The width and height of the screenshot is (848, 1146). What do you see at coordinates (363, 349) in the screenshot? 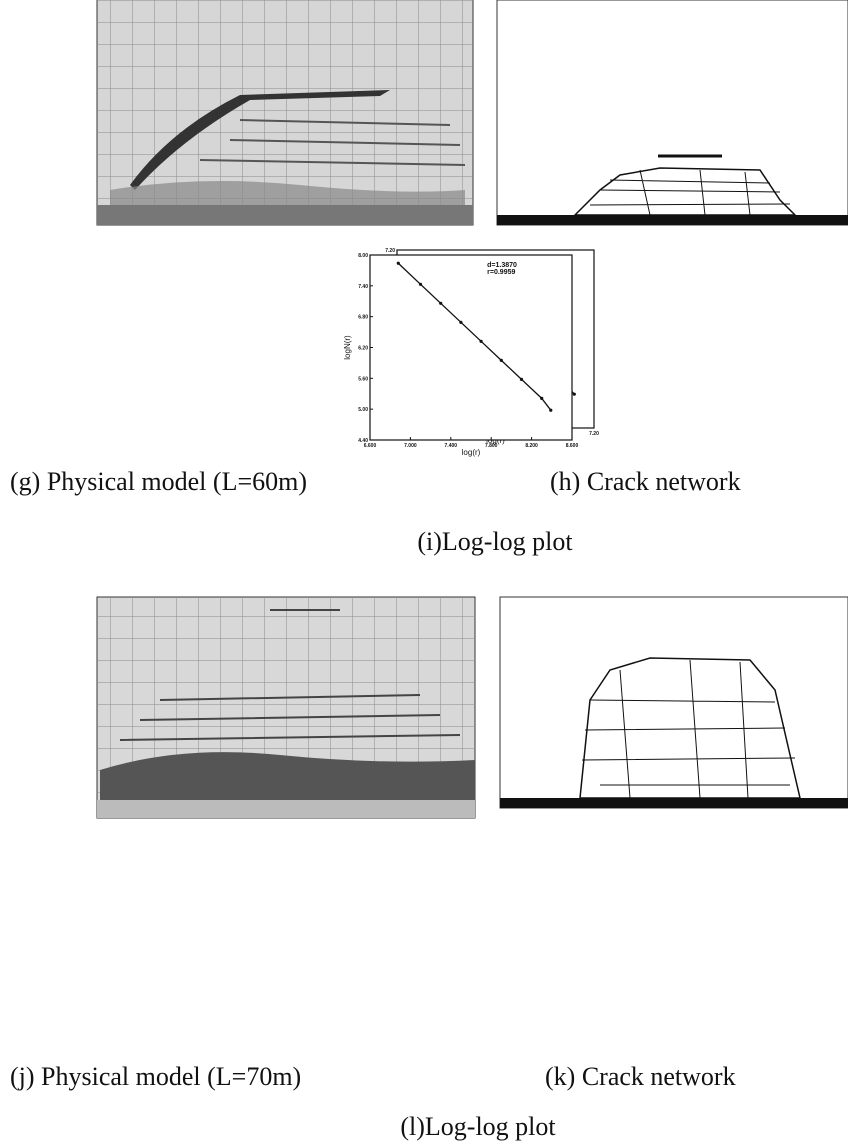
I see `y-tick-label: 6.20` at bounding box center [363, 349].